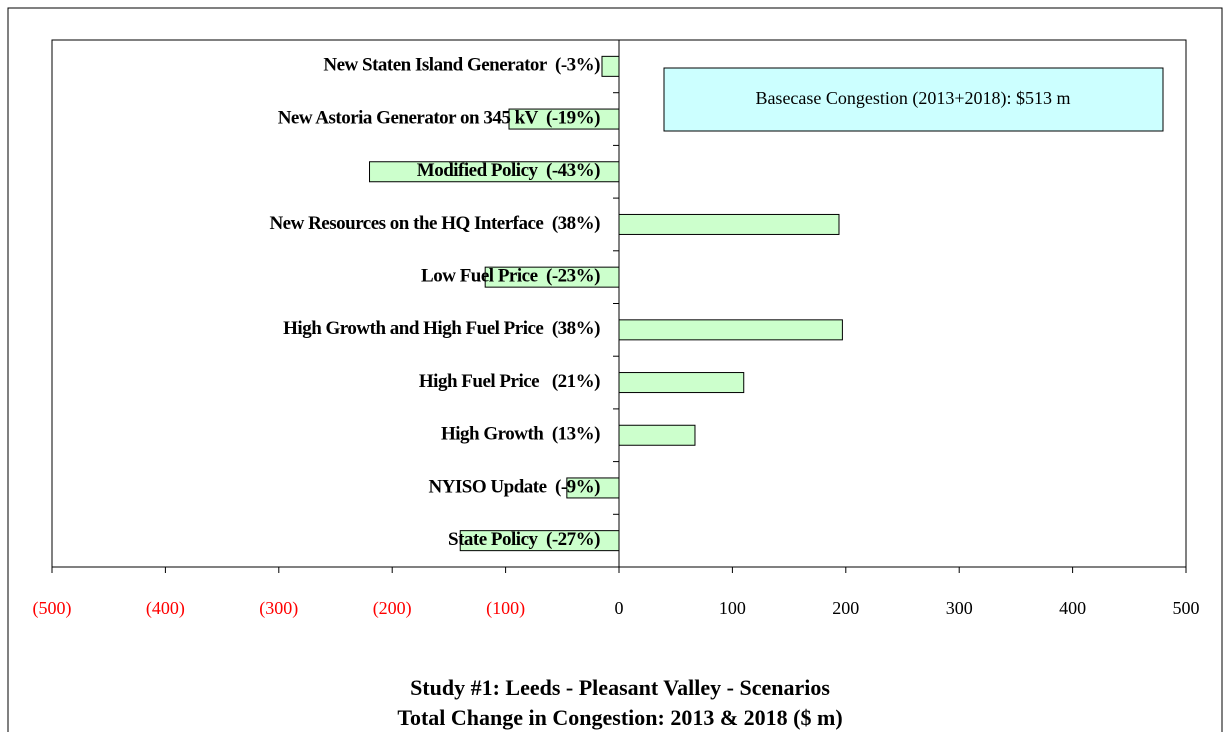 The height and width of the screenshot is (732, 1230). Describe the element at coordinates (441, 328) in the screenshot. I see `y-tick-label: High Growth and High Fuel Price (38%)` at that location.